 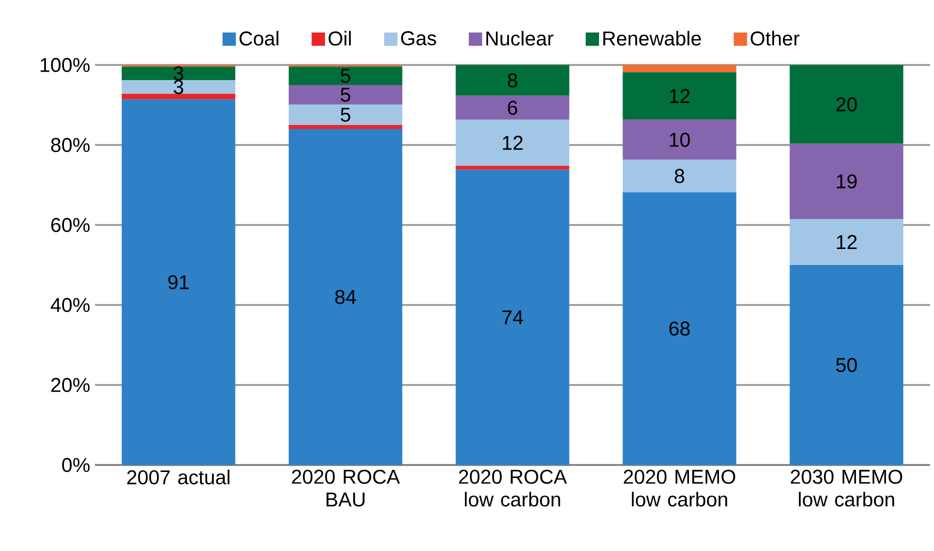 I want to click on data-label: 68, so click(x=679, y=329).